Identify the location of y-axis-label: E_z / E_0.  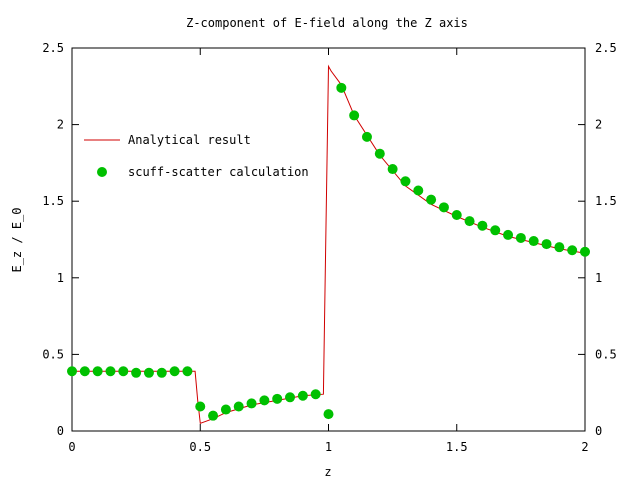
(17, 239).